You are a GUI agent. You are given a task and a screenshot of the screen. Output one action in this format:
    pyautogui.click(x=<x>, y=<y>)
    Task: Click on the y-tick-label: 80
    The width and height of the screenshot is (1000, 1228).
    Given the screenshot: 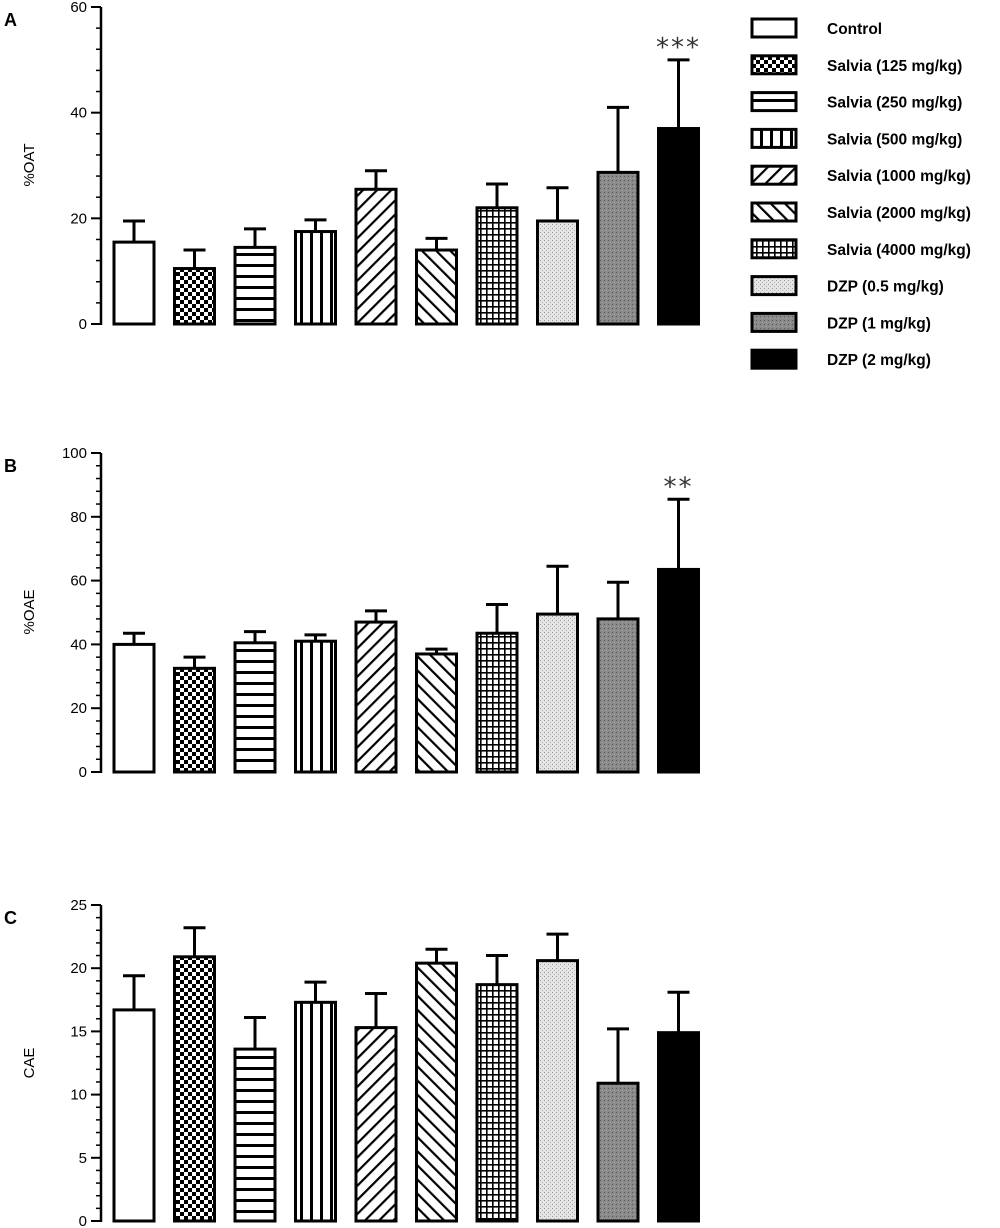 What is the action you would take?
    pyautogui.click(x=78, y=517)
    